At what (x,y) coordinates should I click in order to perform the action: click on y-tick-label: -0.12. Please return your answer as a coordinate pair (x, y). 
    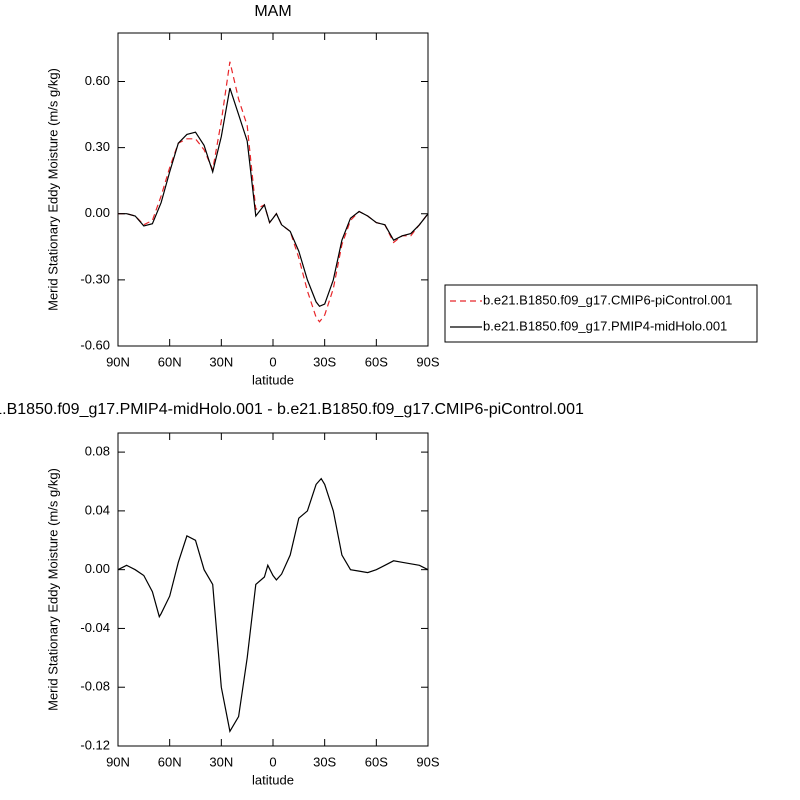
    Looking at the image, I should click on (95, 744).